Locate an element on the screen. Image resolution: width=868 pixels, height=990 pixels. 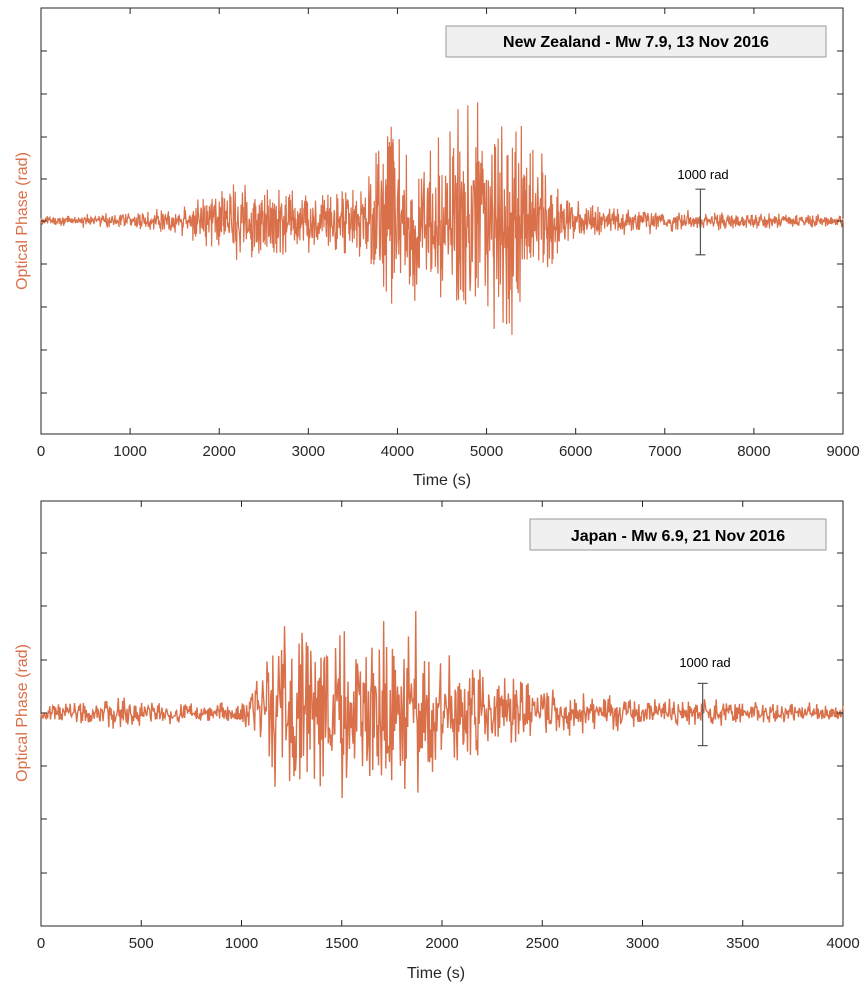
x-tick-label: 5000 is located at coordinates (486, 451).